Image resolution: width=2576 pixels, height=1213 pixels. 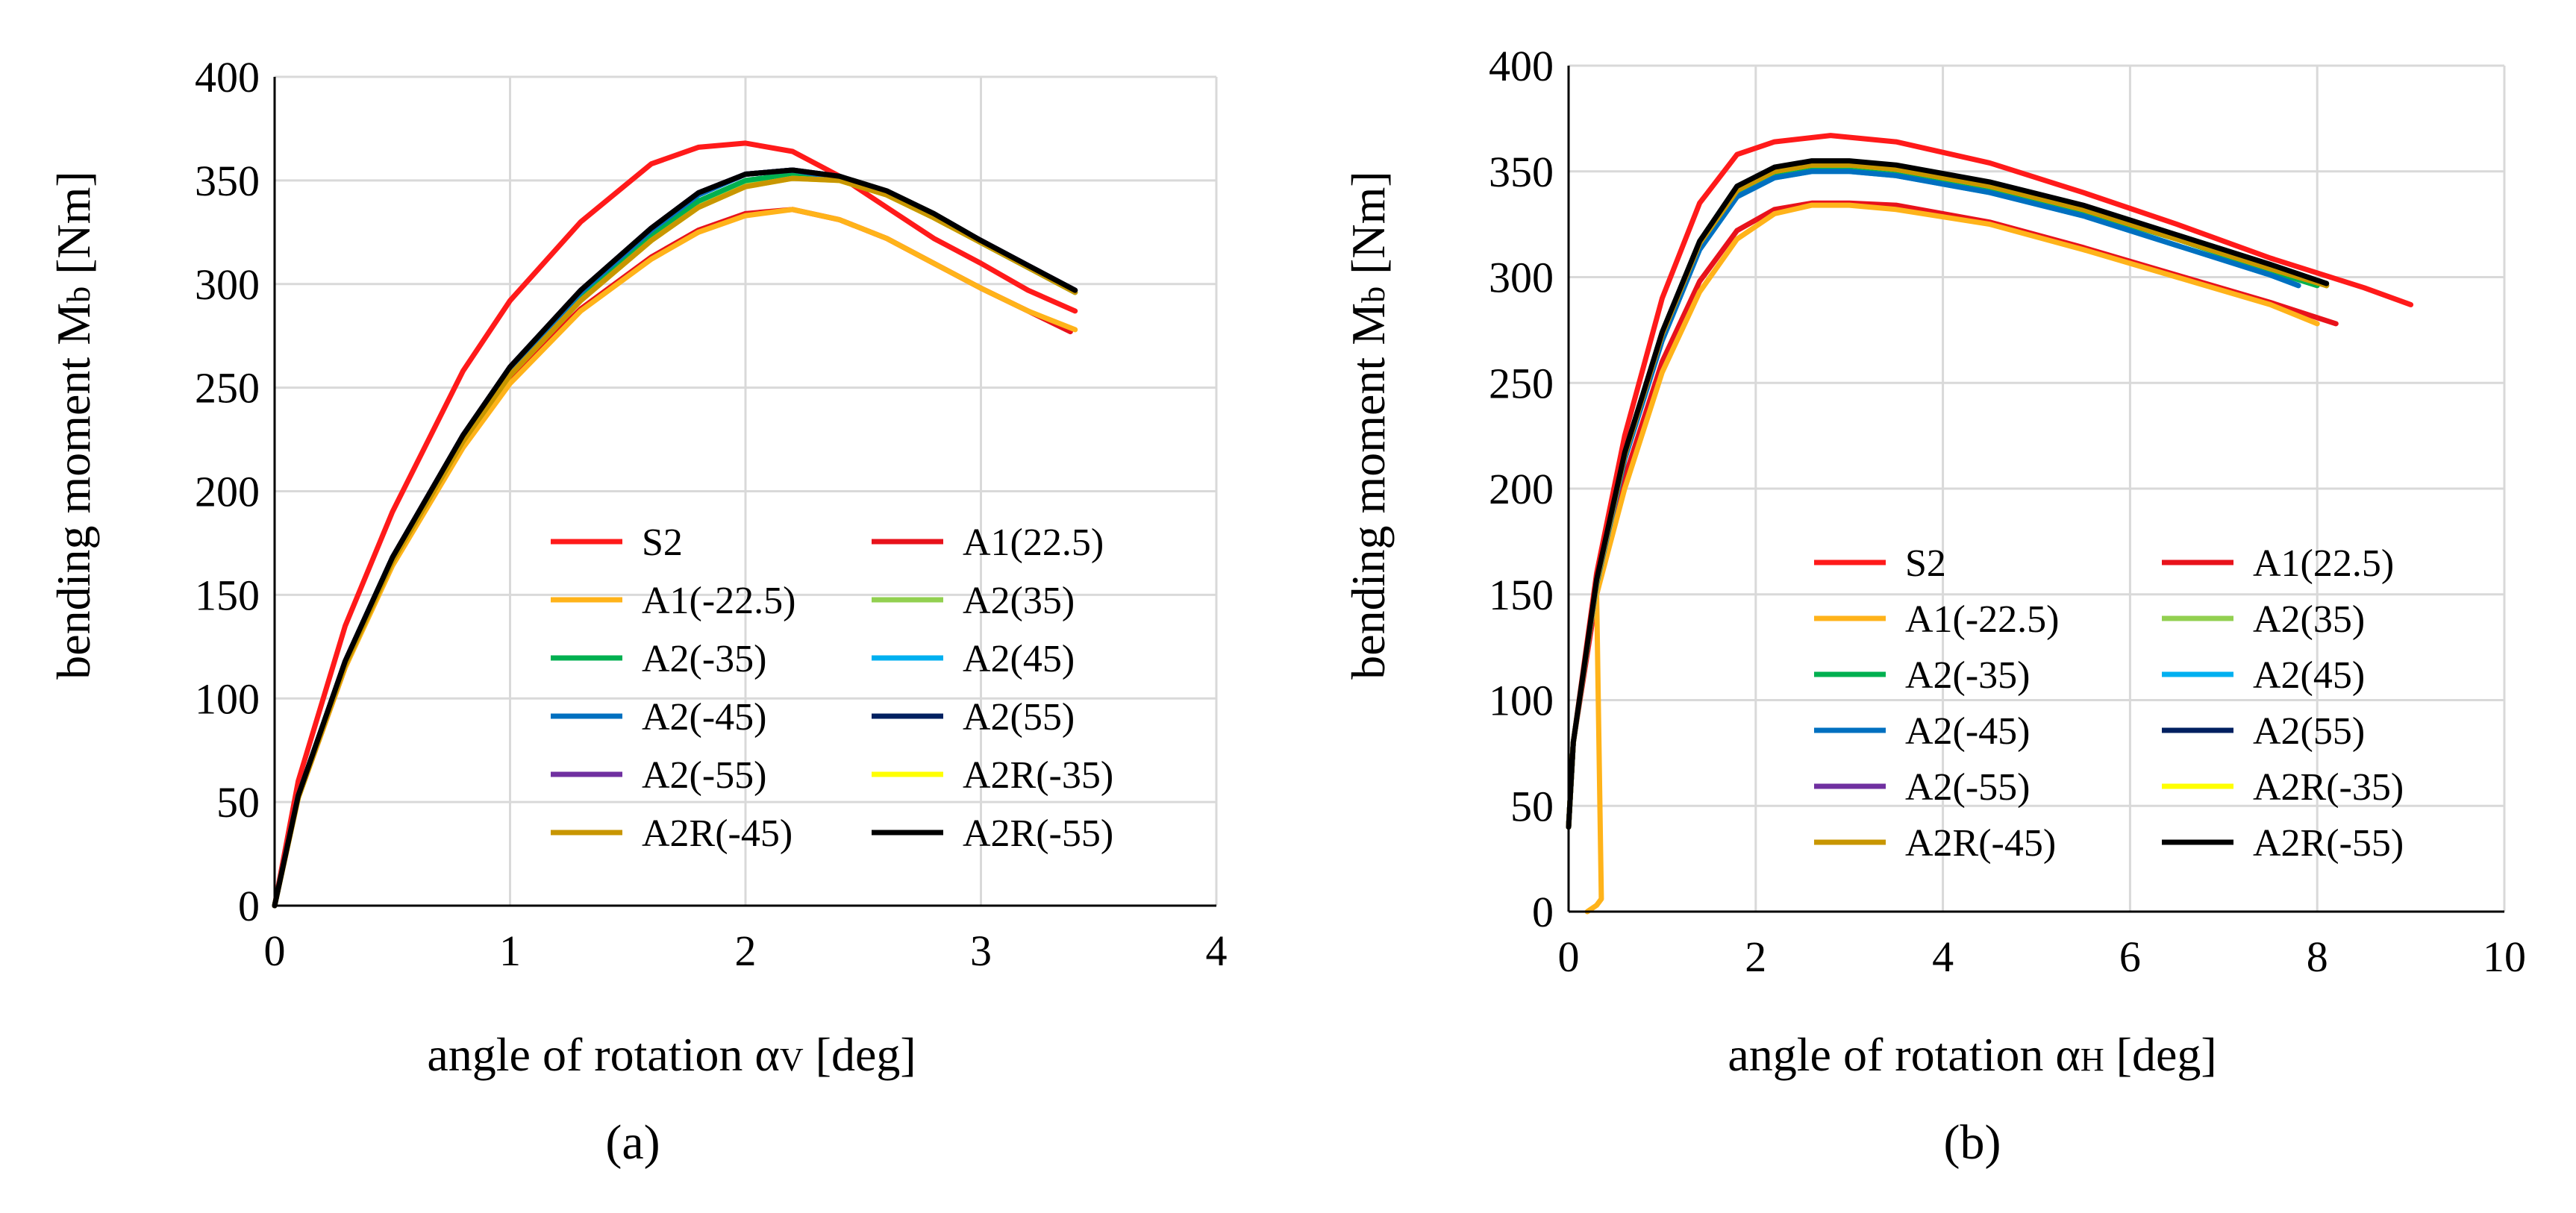 What do you see at coordinates (73, 425) in the screenshot?
I see `y-axis-label-a: bending moment Mb [Nm]` at bounding box center [73, 425].